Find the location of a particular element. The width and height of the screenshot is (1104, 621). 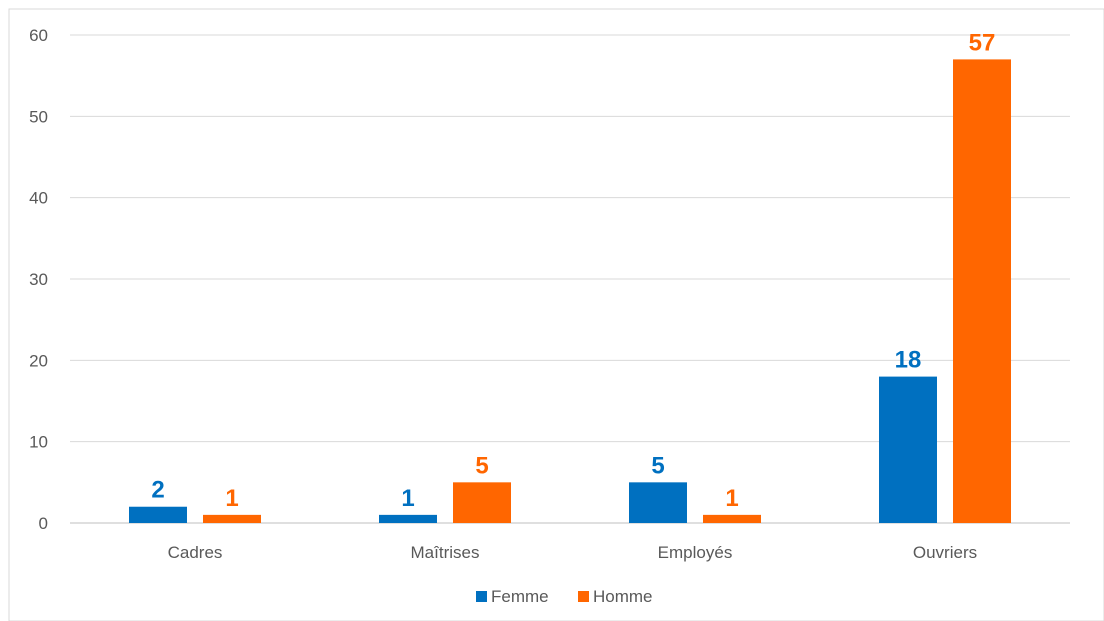

legend-swatch-femme is located at coordinates (481, 596).